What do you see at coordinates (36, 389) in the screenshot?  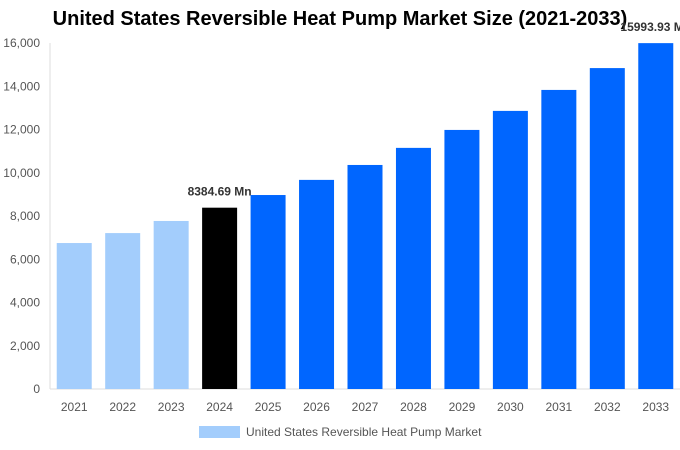 I see `y-tick-label: 0` at bounding box center [36, 389].